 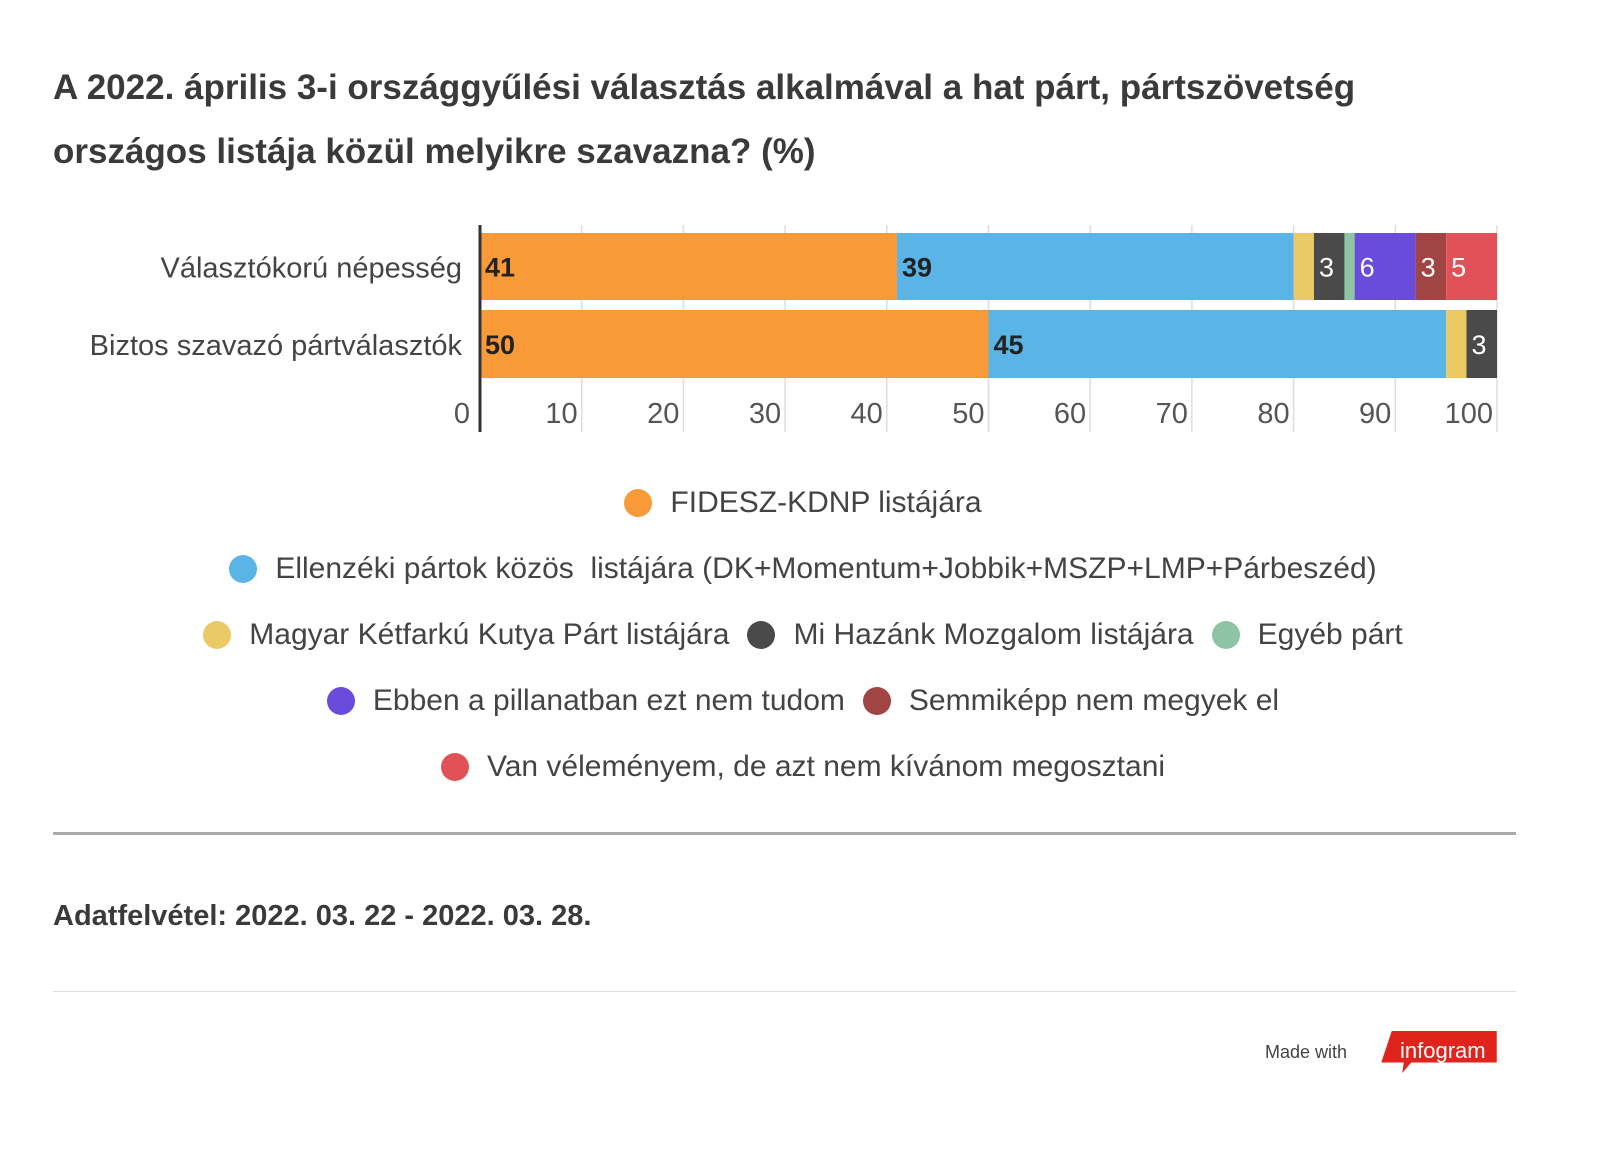 What do you see at coordinates (1375, 414) in the screenshot?
I see `x-tick-label: 90` at bounding box center [1375, 414].